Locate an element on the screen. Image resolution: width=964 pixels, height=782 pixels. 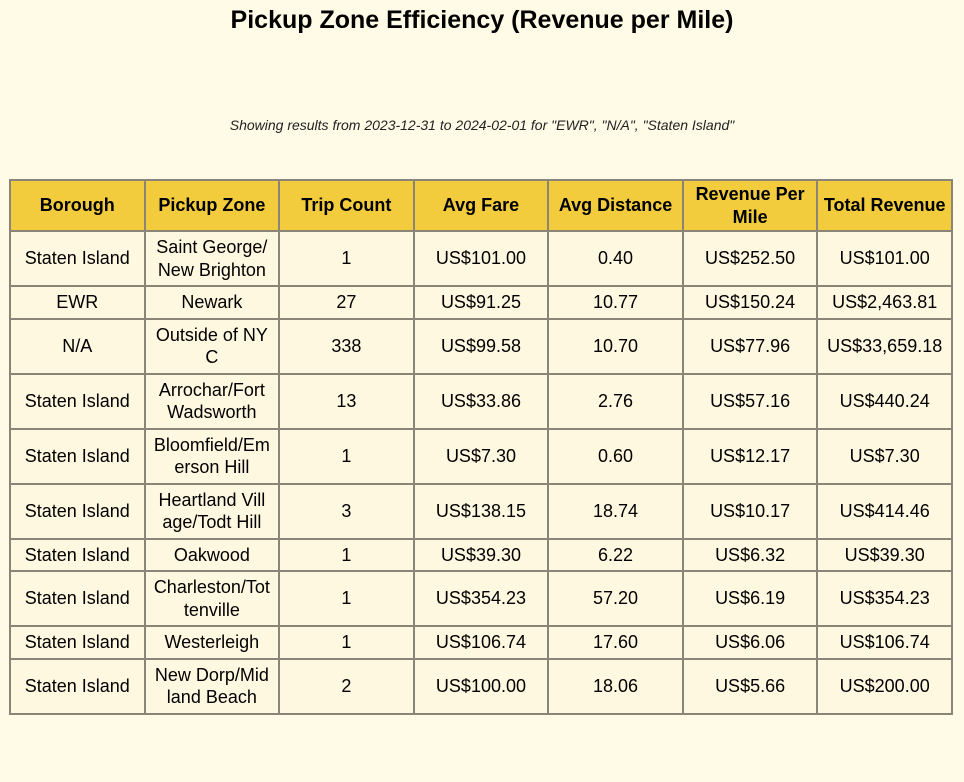
cell-avg-distance: 18.06 is located at coordinates (615, 686).